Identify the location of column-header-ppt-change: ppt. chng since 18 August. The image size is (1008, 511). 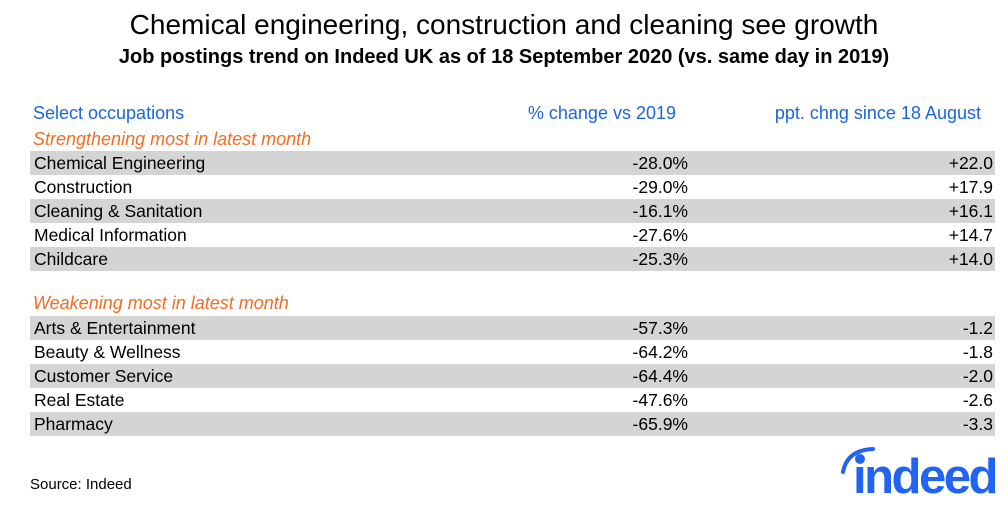
(877, 113).